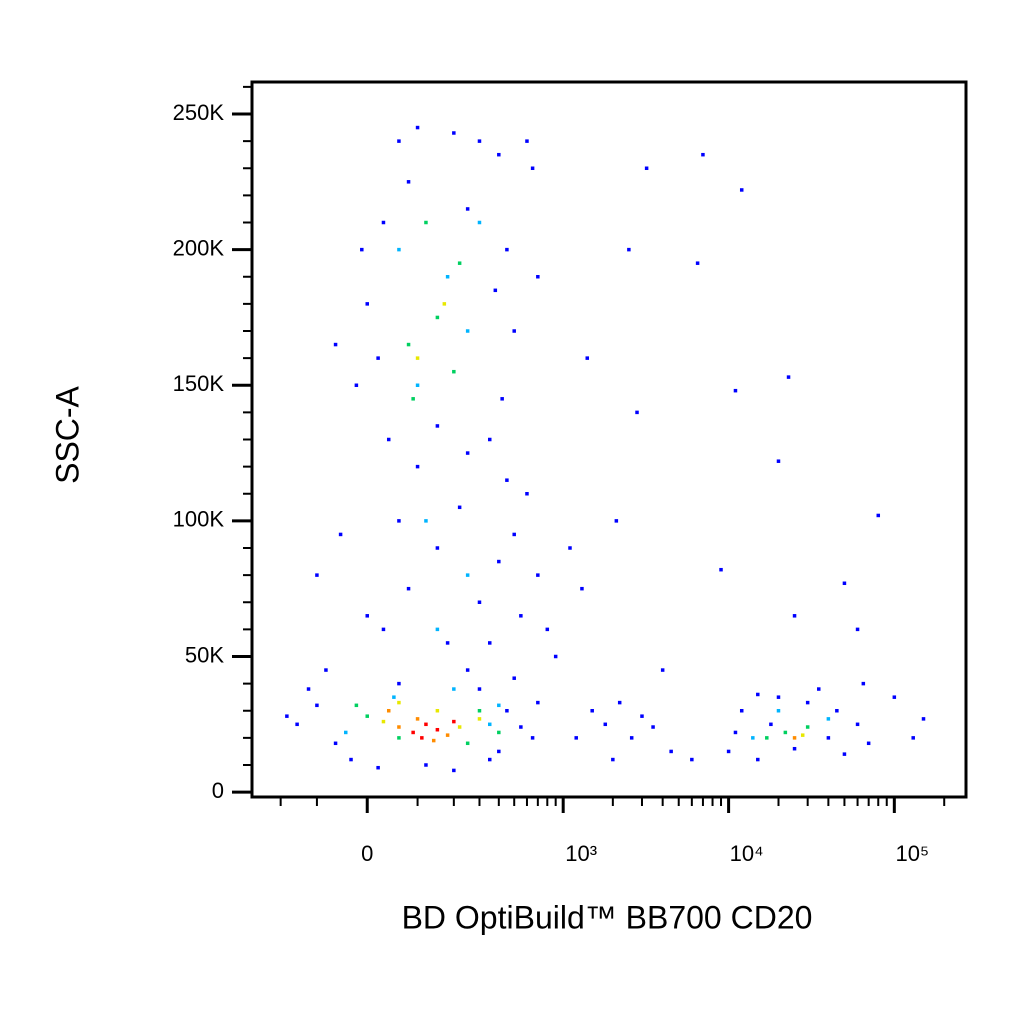 The image size is (1024, 1024). Describe the element at coordinates (67, 434) in the screenshot. I see `y-axis-title: SSC-A` at that location.